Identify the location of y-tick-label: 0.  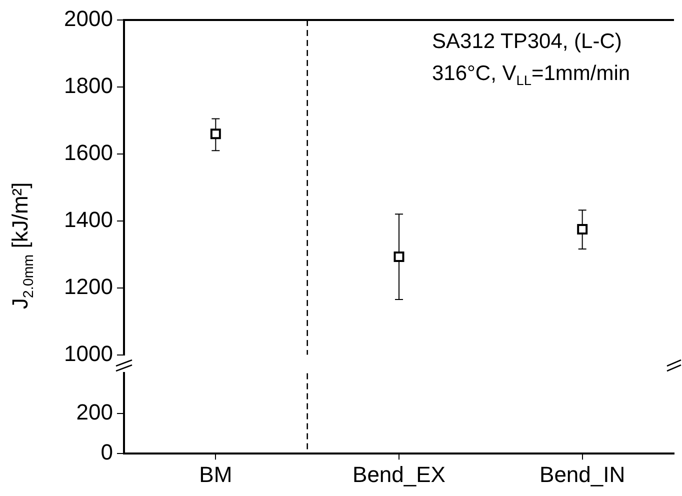
(106, 452).